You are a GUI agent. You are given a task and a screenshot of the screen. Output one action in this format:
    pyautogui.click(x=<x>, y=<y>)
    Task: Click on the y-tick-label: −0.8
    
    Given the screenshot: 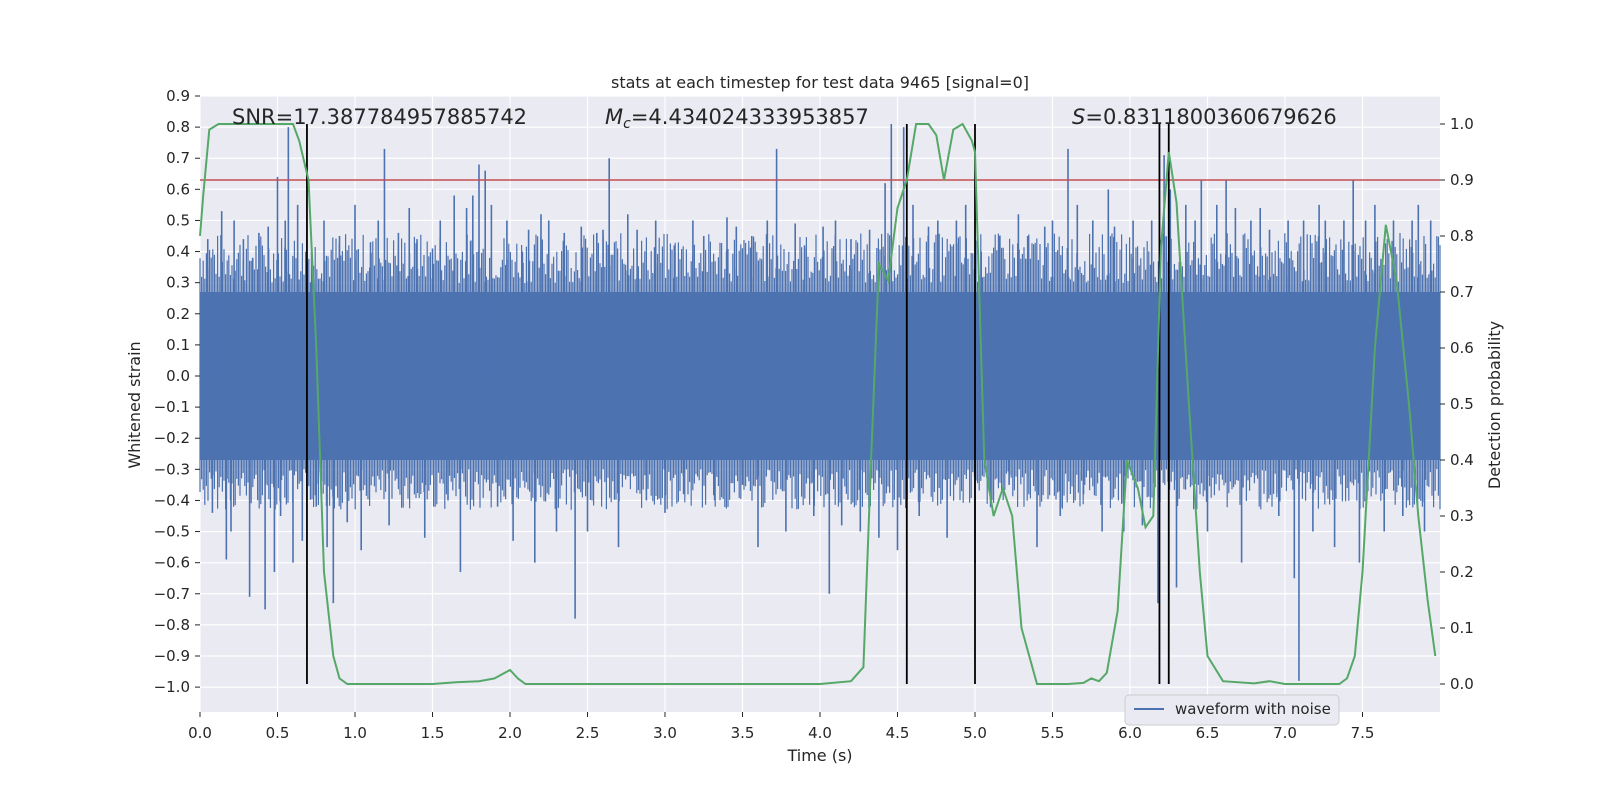 What is the action you would take?
    pyautogui.click(x=172, y=625)
    